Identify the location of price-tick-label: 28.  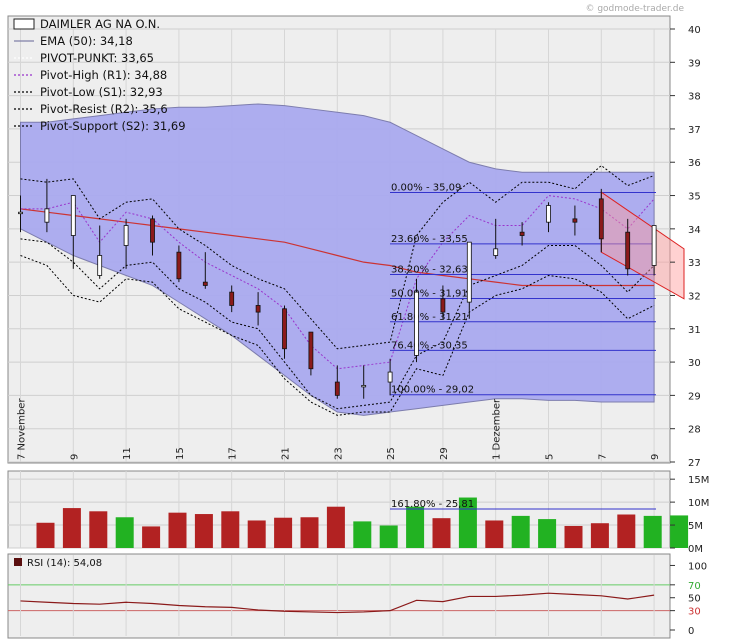
(694, 430).